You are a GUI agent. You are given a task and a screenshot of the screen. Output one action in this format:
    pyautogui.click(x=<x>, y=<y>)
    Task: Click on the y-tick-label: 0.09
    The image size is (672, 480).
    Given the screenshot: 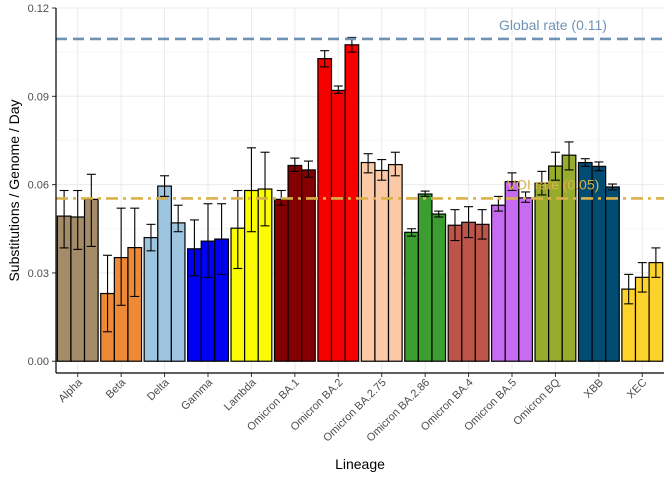 What is the action you would take?
    pyautogui.click(x=38, y=97)
    